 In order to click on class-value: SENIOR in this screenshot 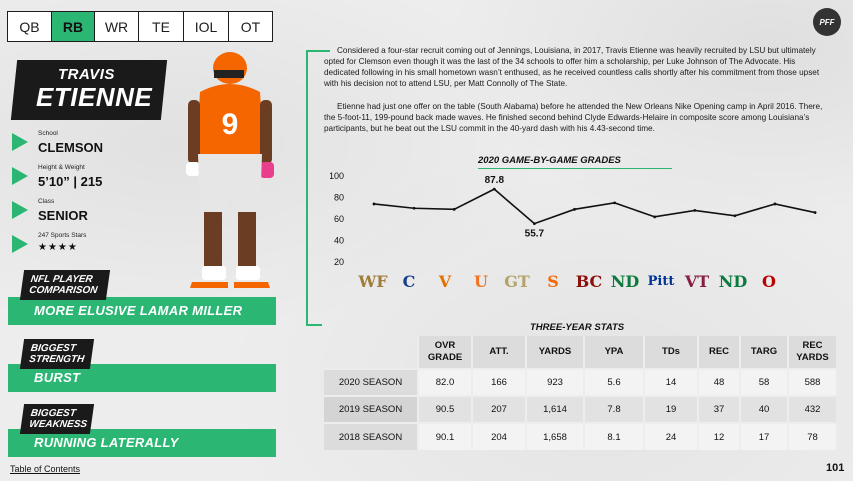, I will do `click(63, 215)`.